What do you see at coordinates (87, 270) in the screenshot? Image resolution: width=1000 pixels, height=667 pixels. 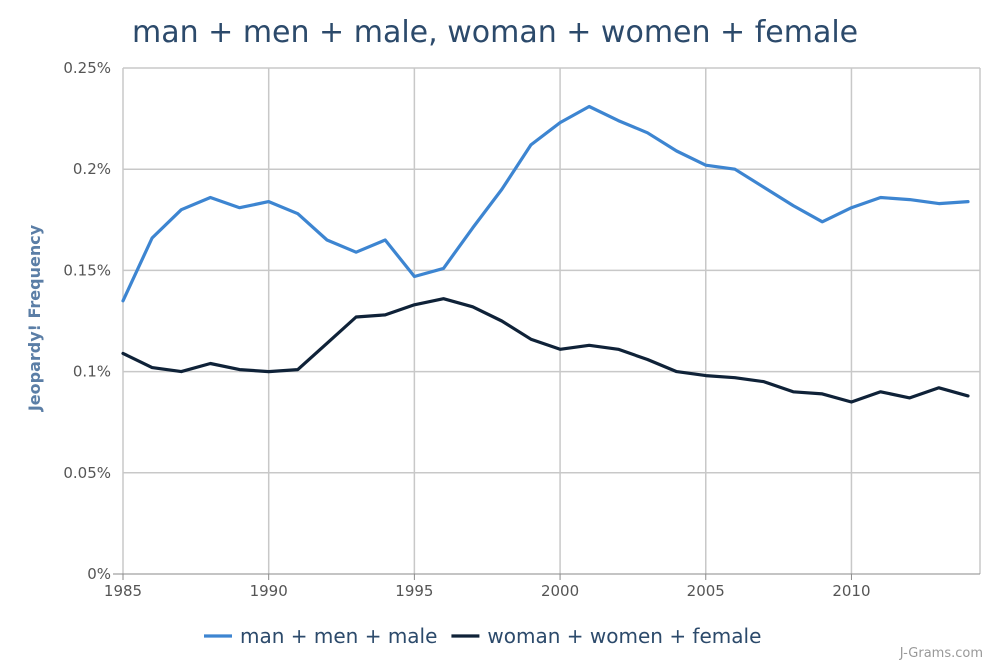 I see `y-tick-label: 0.15%` at bounding box center [87, 270].